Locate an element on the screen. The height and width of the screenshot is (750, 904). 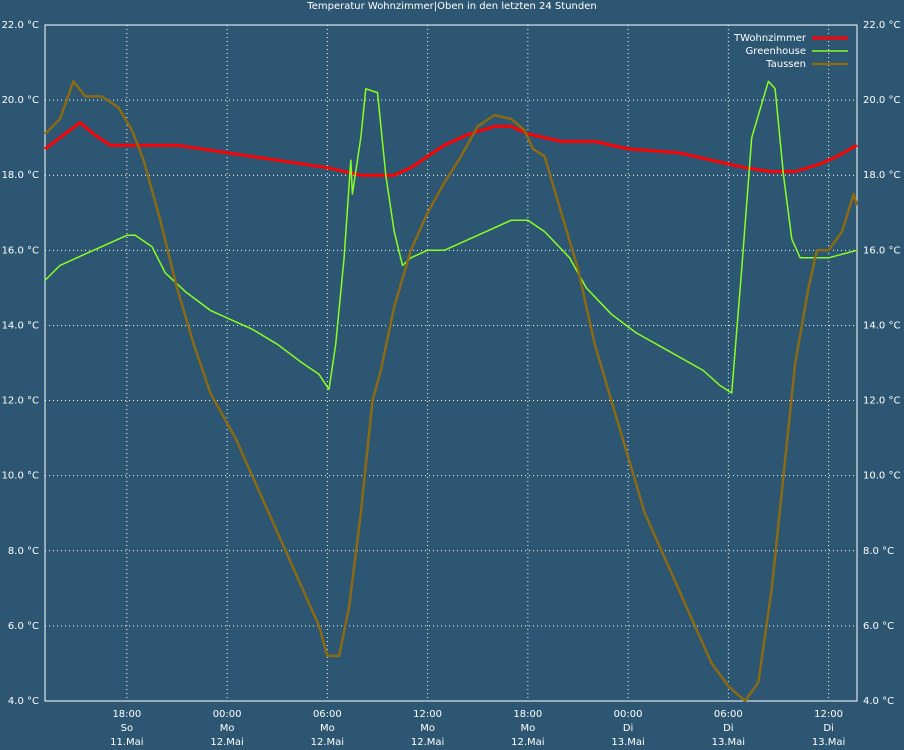
y-tick-label: 16.0 °C is located at coordinates (20, 250).